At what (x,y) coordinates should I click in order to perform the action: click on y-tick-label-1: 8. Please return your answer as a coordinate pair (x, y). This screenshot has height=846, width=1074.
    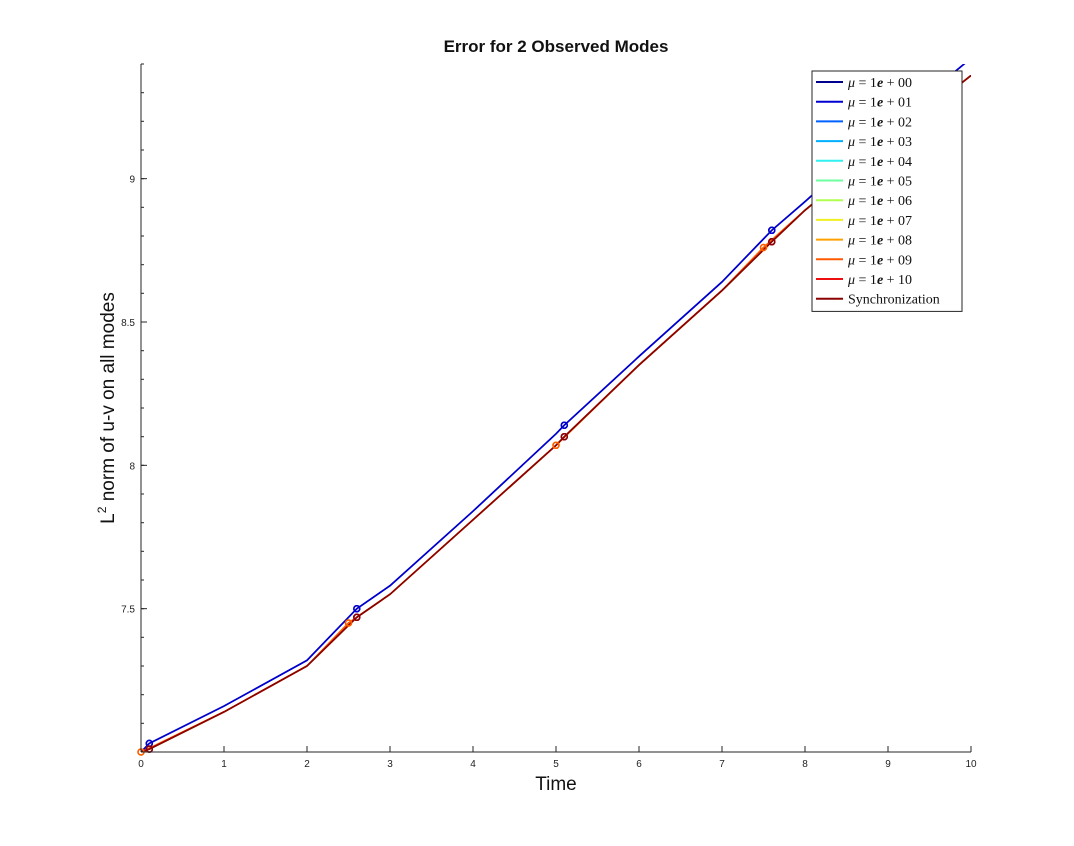
    Looking at the image, I should click on (132, 466).